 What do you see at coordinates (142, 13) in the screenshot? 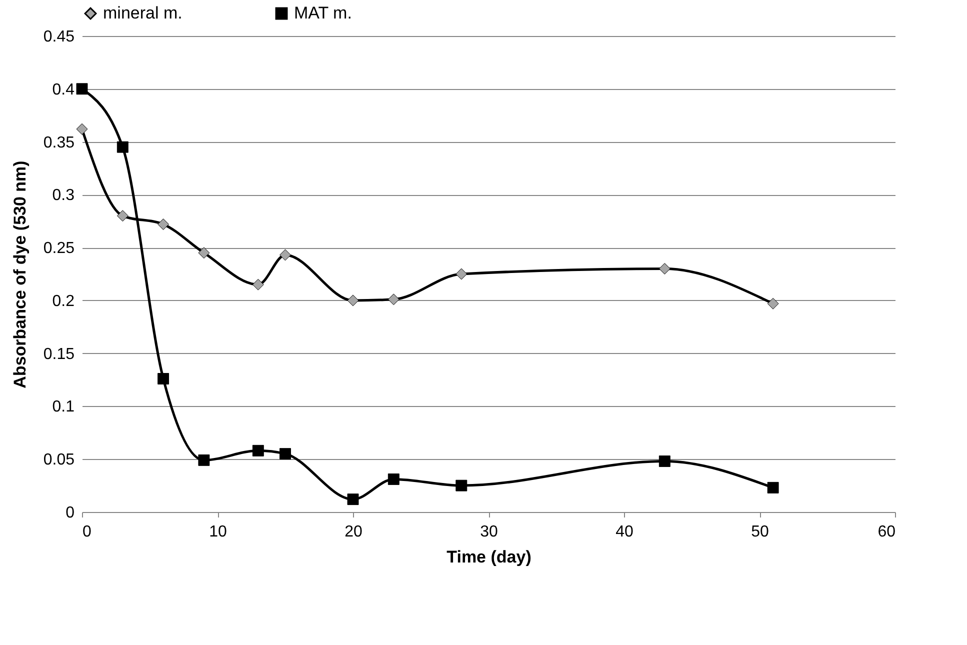
I see `legend-label: mineral m.` at bounding box center [142, 13].